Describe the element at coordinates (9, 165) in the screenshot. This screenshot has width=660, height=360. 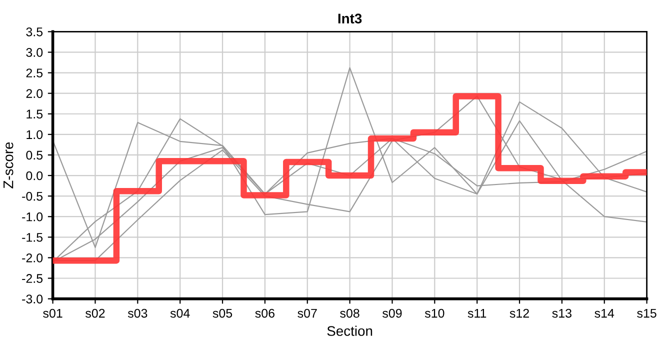
I see `y-axis-title: Z-score` at that location.